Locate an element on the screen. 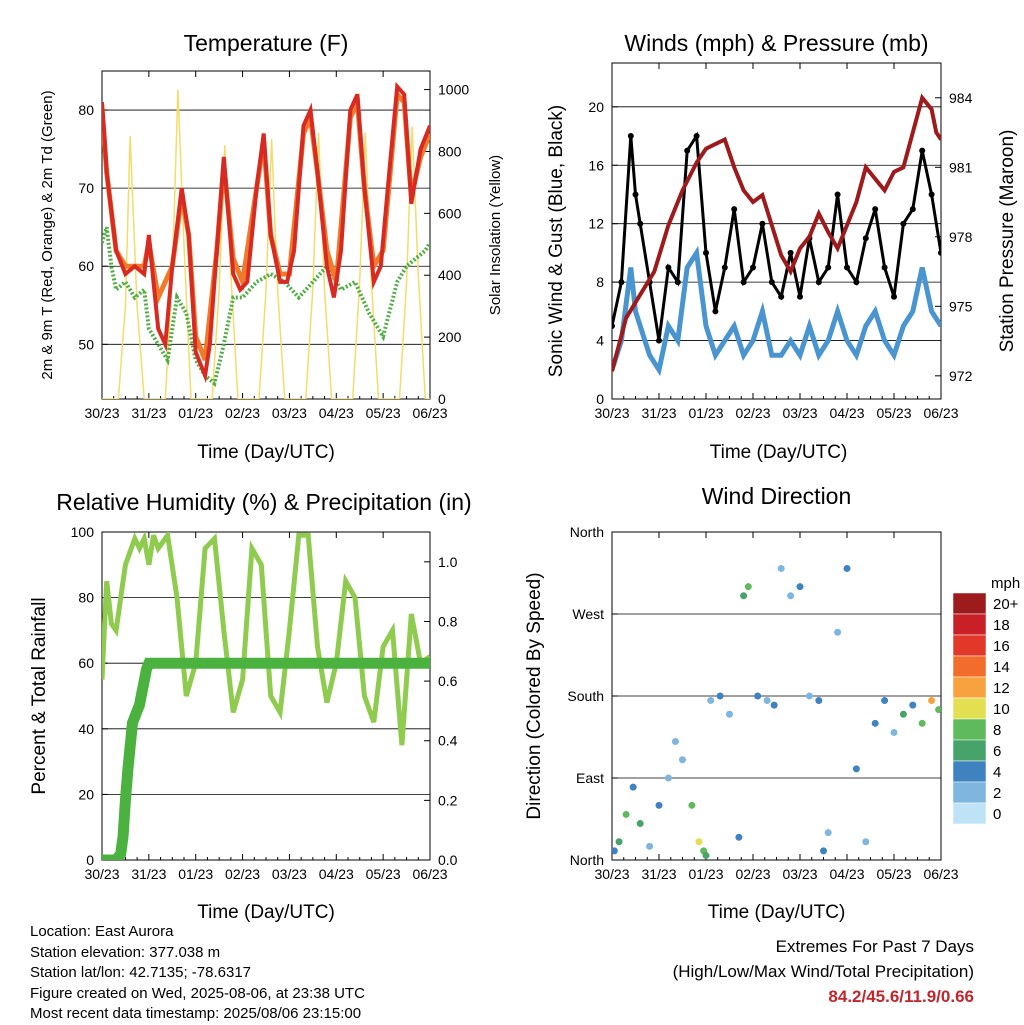 The height and width of the screenshot is (1025, 1024). y2-tick-label: 200 is located at coordinates (450, 337).